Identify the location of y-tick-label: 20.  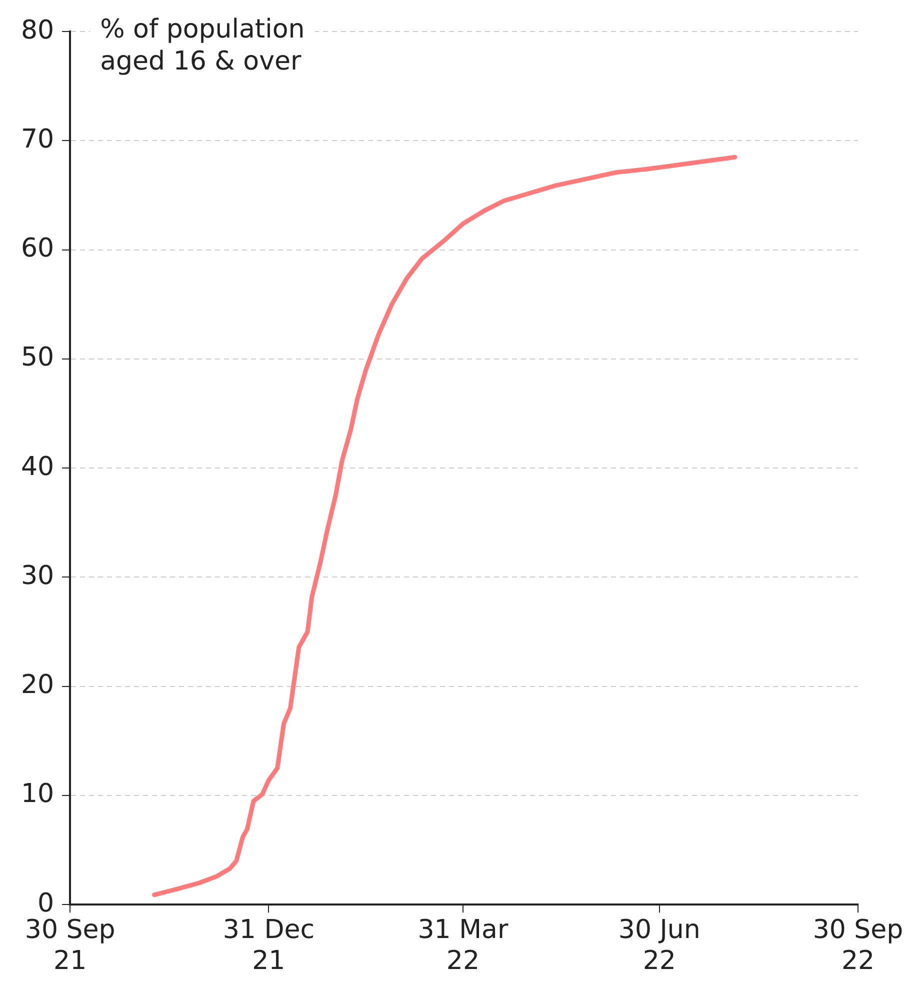
(37, 685).